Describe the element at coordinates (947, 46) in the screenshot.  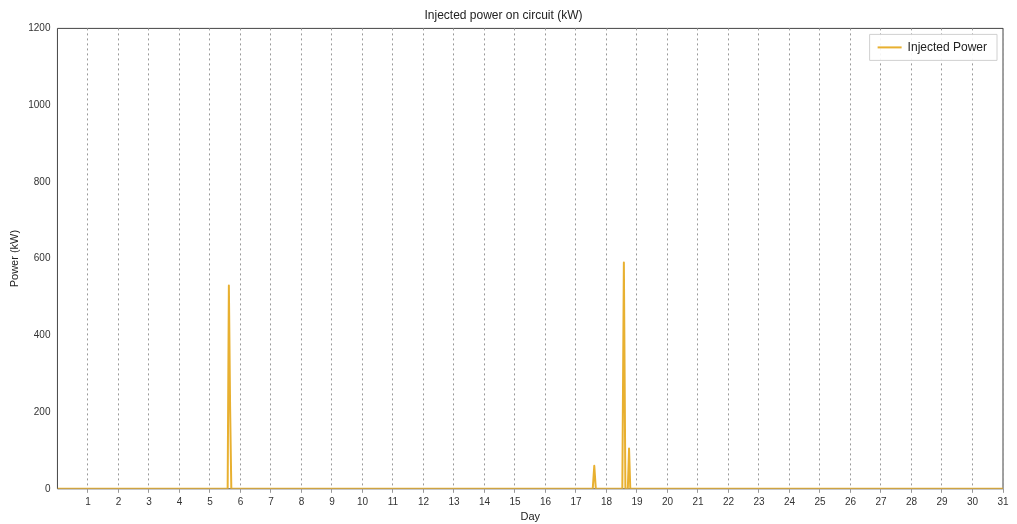
I see `legend-label: Injected Power` at that location.